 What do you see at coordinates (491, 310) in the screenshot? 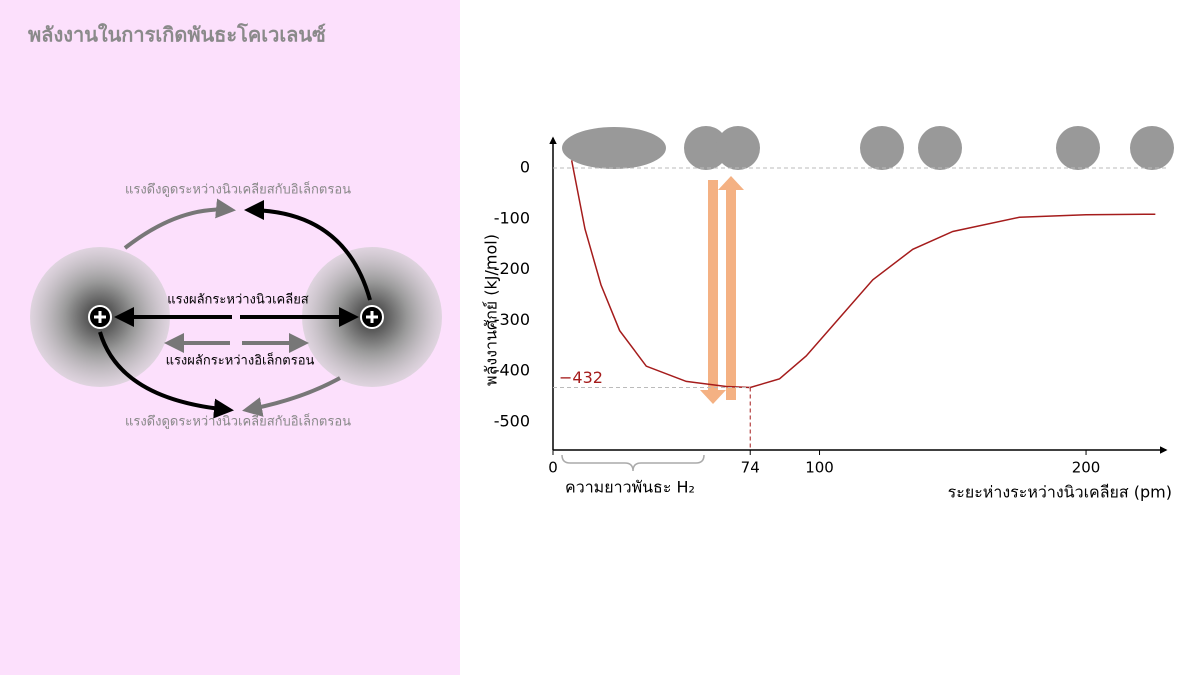
I see `y-axis-title: พลังงานศักย์ (kJ/mol)` at bounding box center [491, 310].